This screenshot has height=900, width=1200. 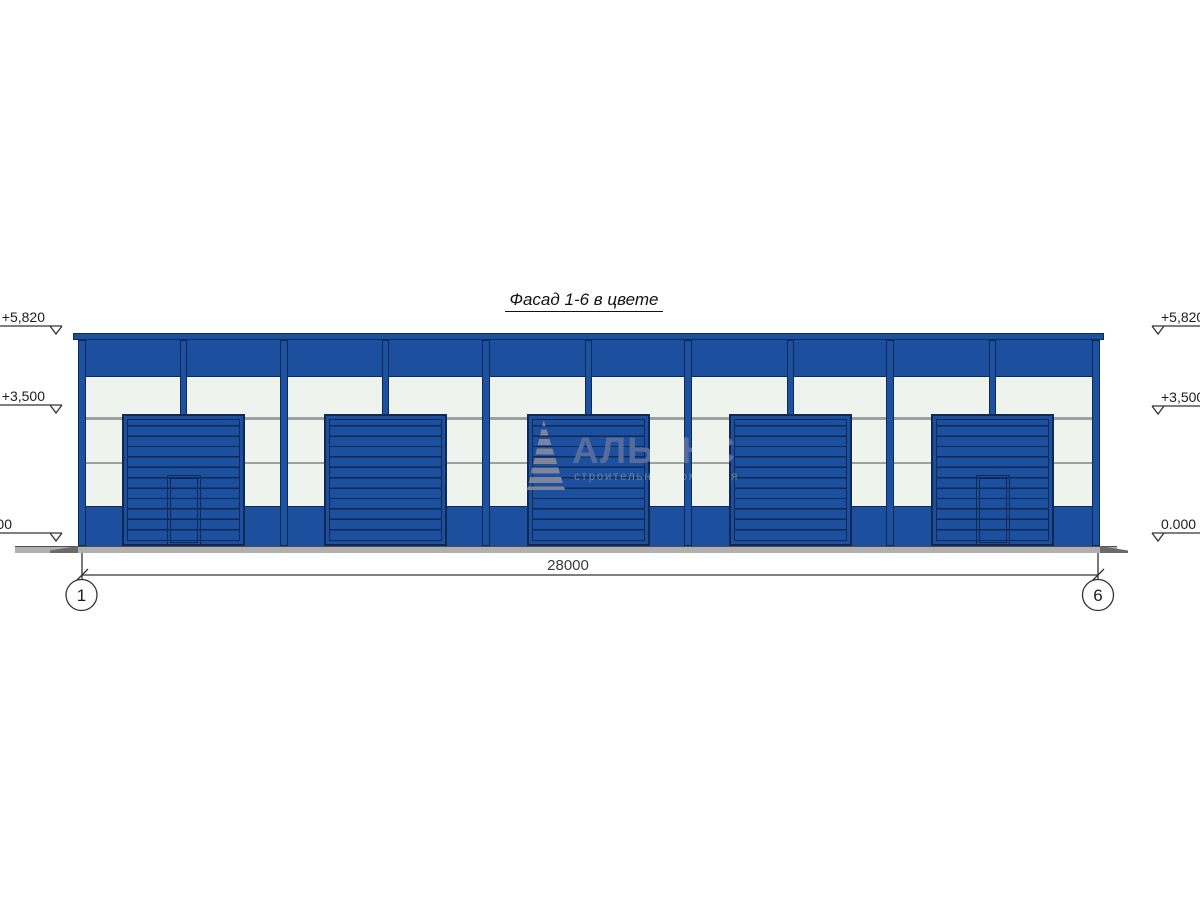 What do you see at coordinates (568, 565) in the screenshot?
I see `overall-dimension-label: 28000` at bounding box center [568, 565].